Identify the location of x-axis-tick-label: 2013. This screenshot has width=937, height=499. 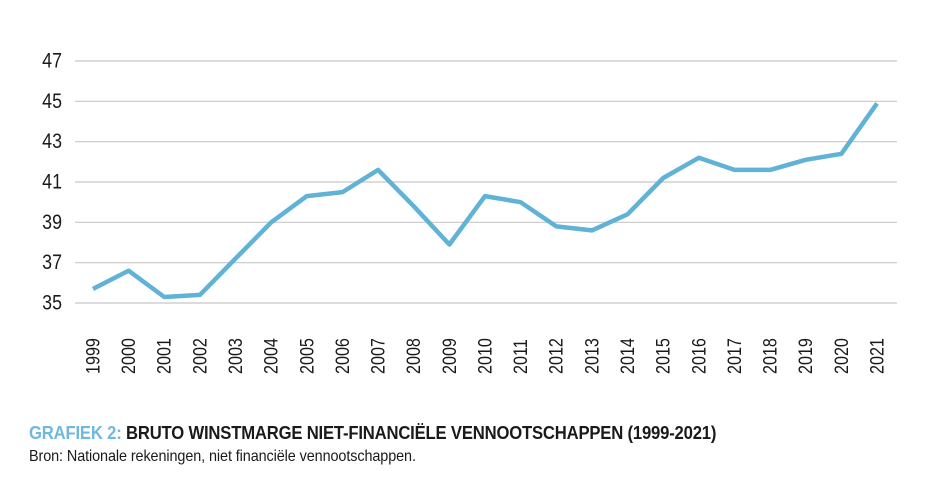
(592, 356).